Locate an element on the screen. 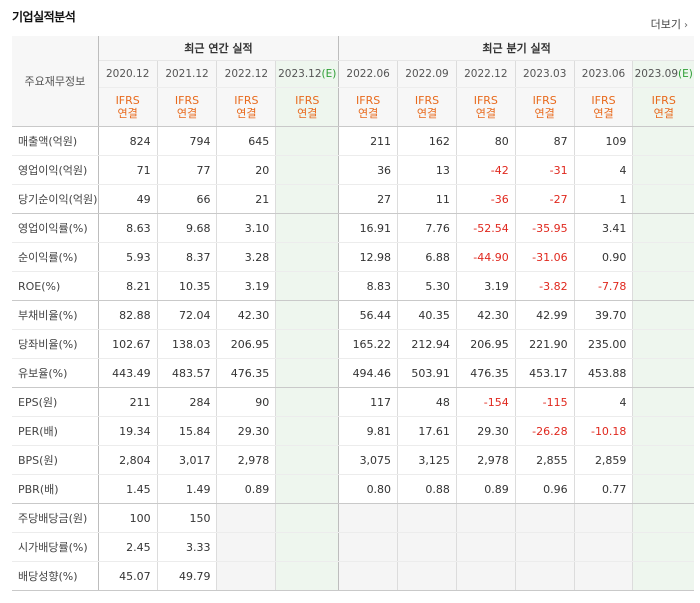 Image resolution: width=700 pixels, height=603 pixels. data-cell: 2.45 is located at coordinates (128, 547).